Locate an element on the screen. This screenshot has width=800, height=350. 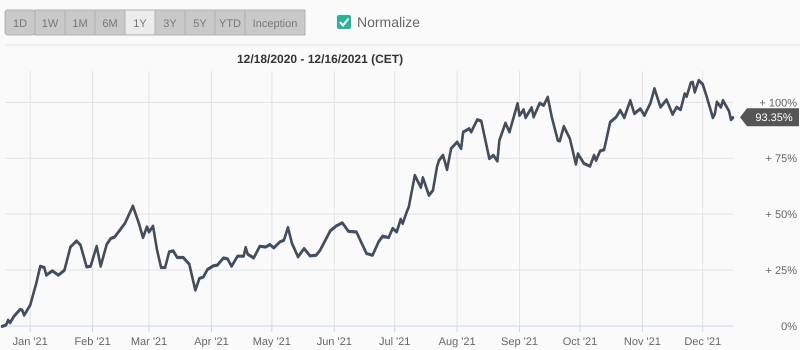
x-tick-label: Jul '21 is located at coordinates (394, 342).